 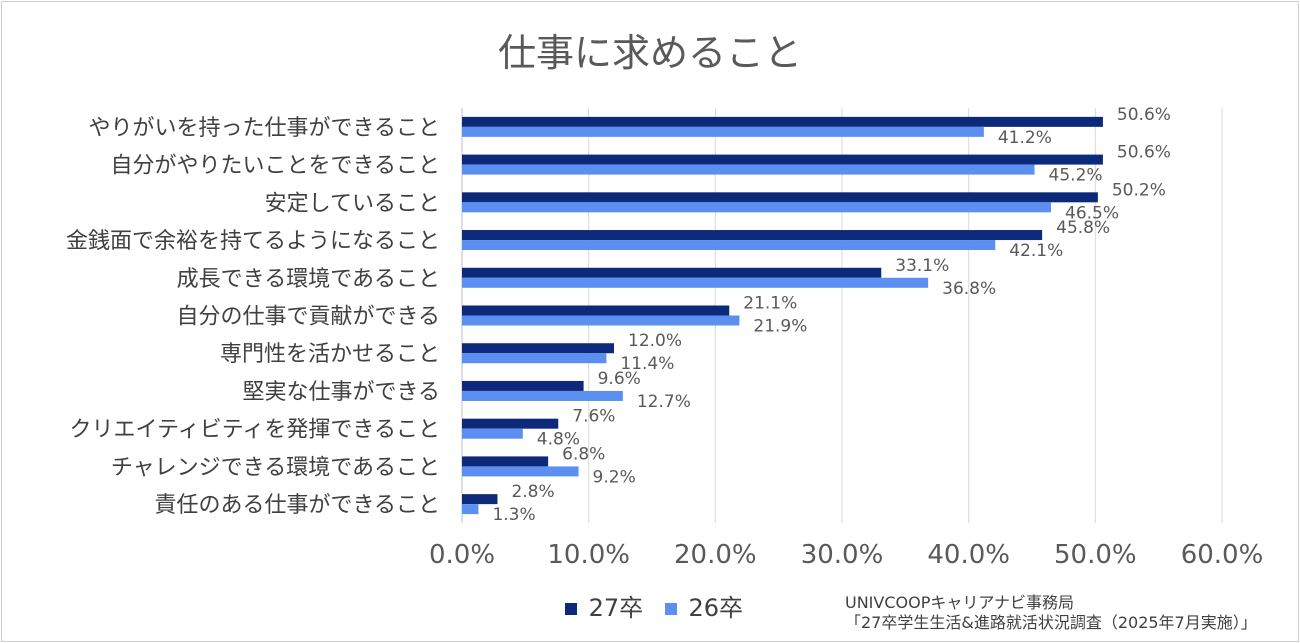 I want to click on category-label: 成長できる環境であること, so click(x=308, y=279).